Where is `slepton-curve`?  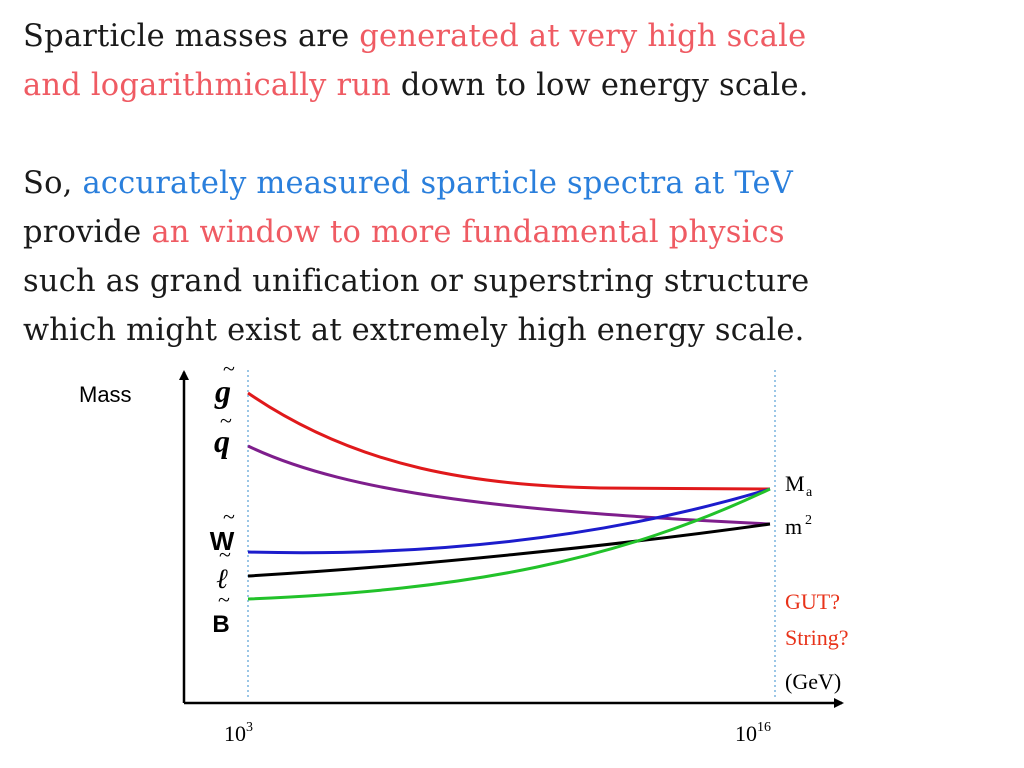
slepton-curve is located at coordinates (509, 550).